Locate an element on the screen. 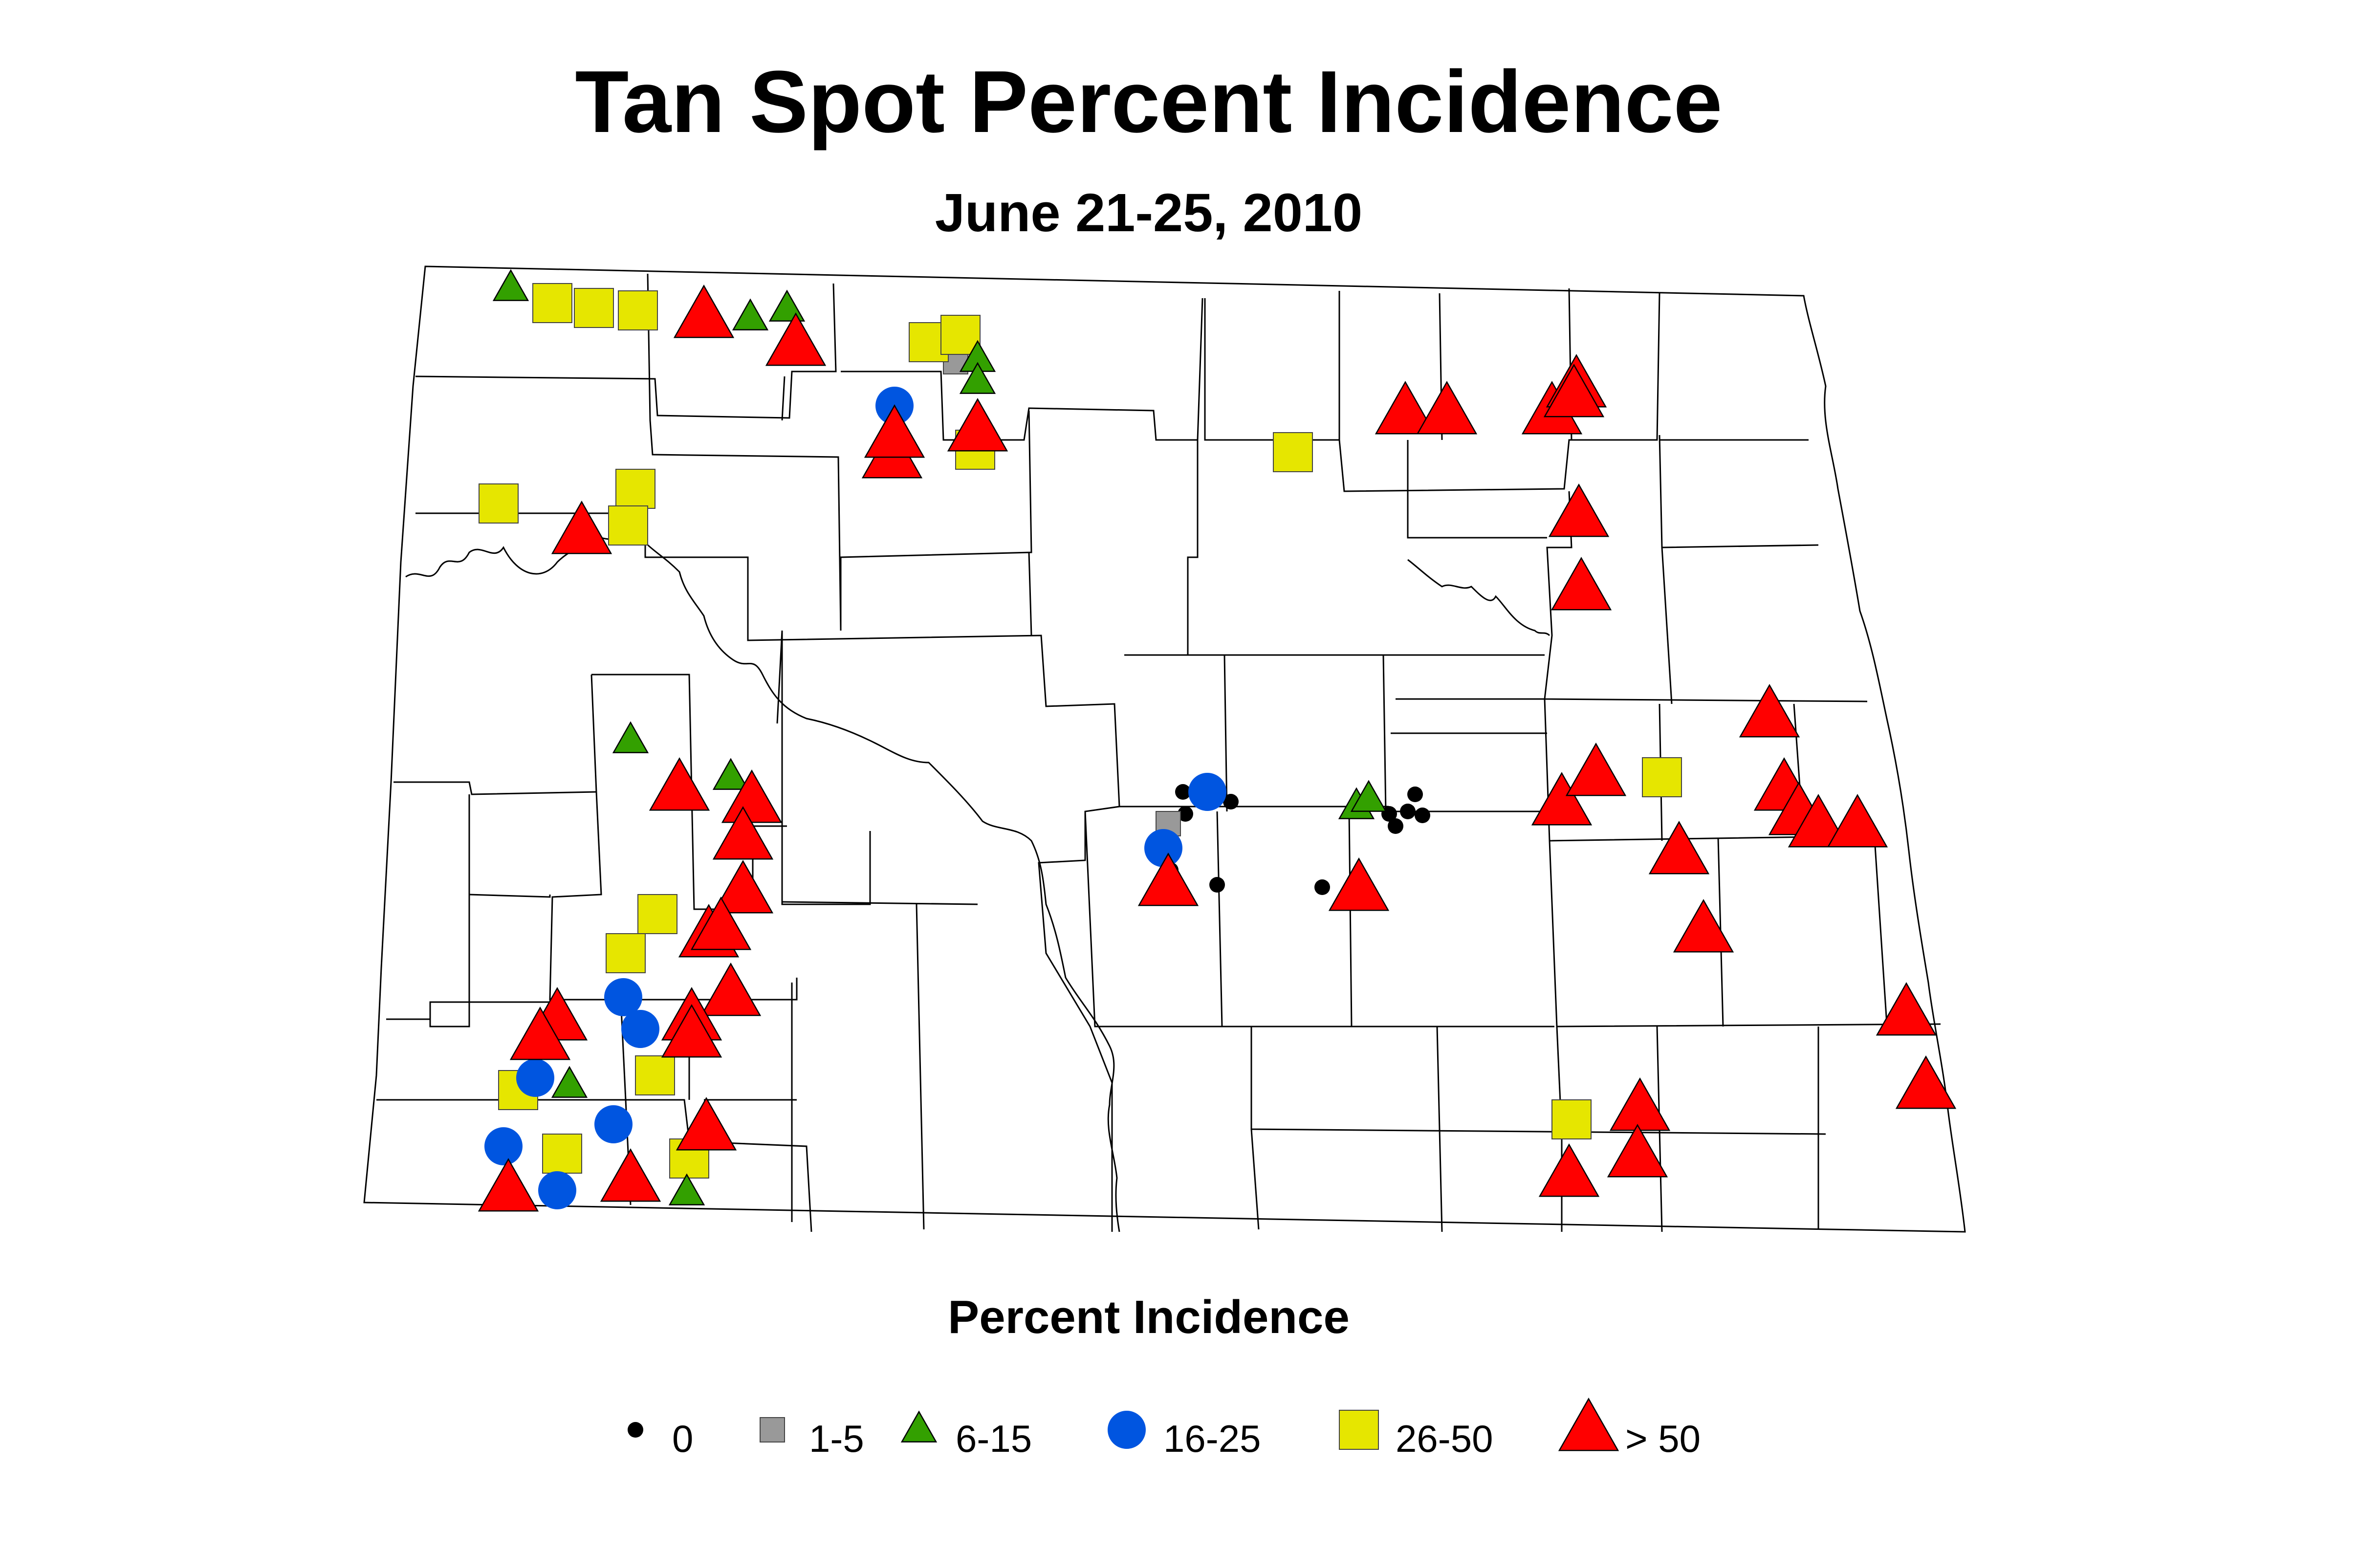 The height and width of the screenshot is (1552, 2380). legend-symbol-zero is located at coordinates (635, 1430).